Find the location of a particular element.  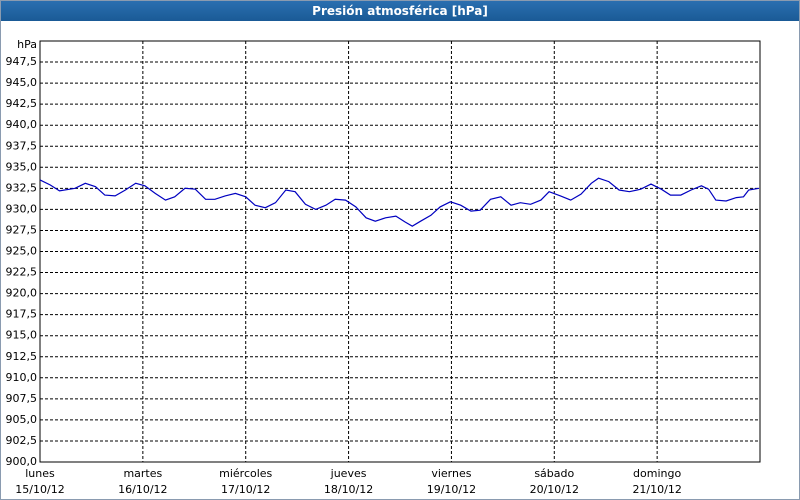

y-tick-label: 942,5 is located at coordinates (22, 103).